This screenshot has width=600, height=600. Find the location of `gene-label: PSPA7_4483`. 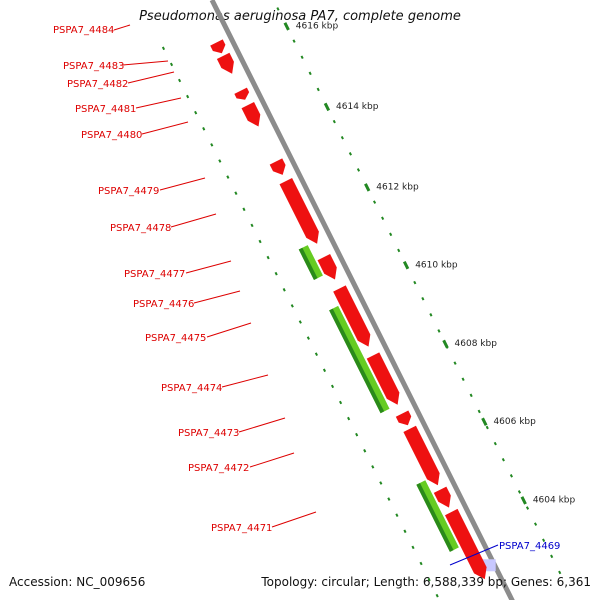

gene-label: PSPA7_4483 is located at coordinates (93, 66).